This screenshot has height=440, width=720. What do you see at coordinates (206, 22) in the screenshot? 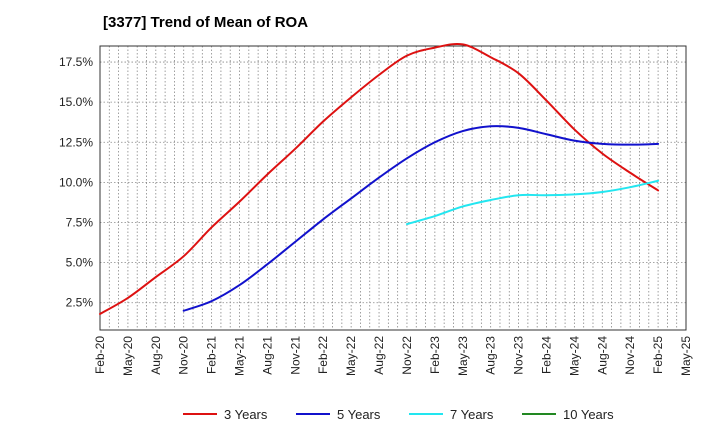
I see `chart-title: [3377] Trend of Mean of ROA` at bounding box center [206, 22].